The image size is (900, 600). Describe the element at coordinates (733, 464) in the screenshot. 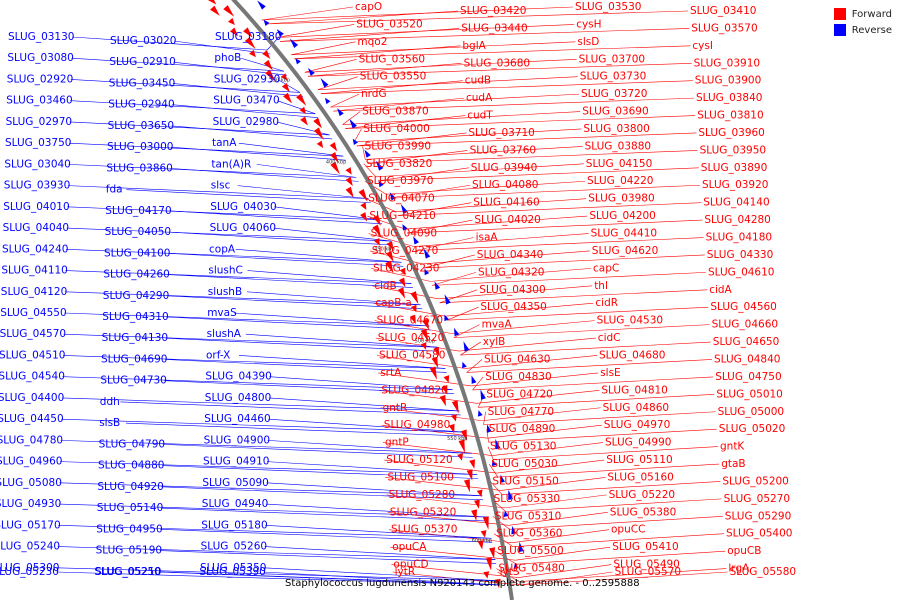

I see `gene-label: gtaB` at that location.